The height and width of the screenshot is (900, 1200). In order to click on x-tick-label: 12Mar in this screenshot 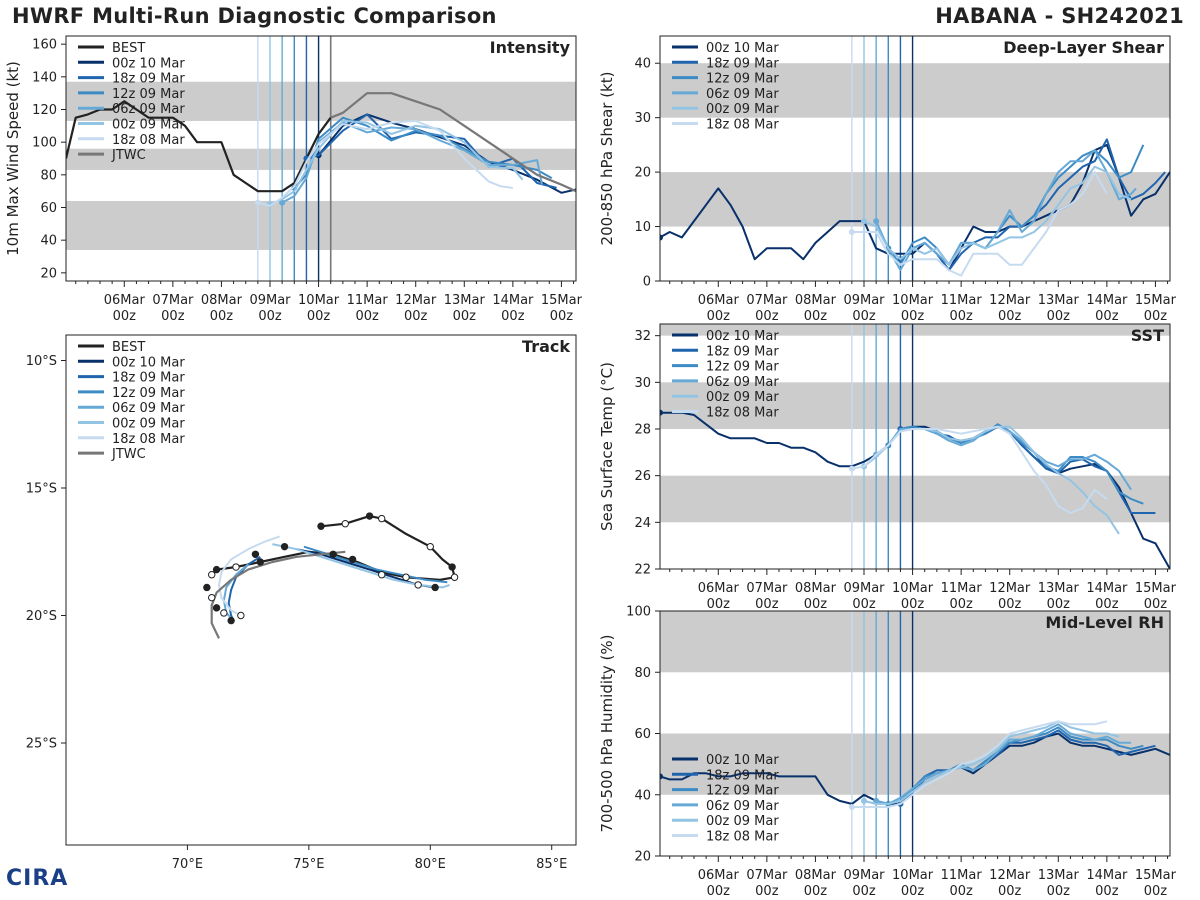, I will do `click(1010, 875)`.